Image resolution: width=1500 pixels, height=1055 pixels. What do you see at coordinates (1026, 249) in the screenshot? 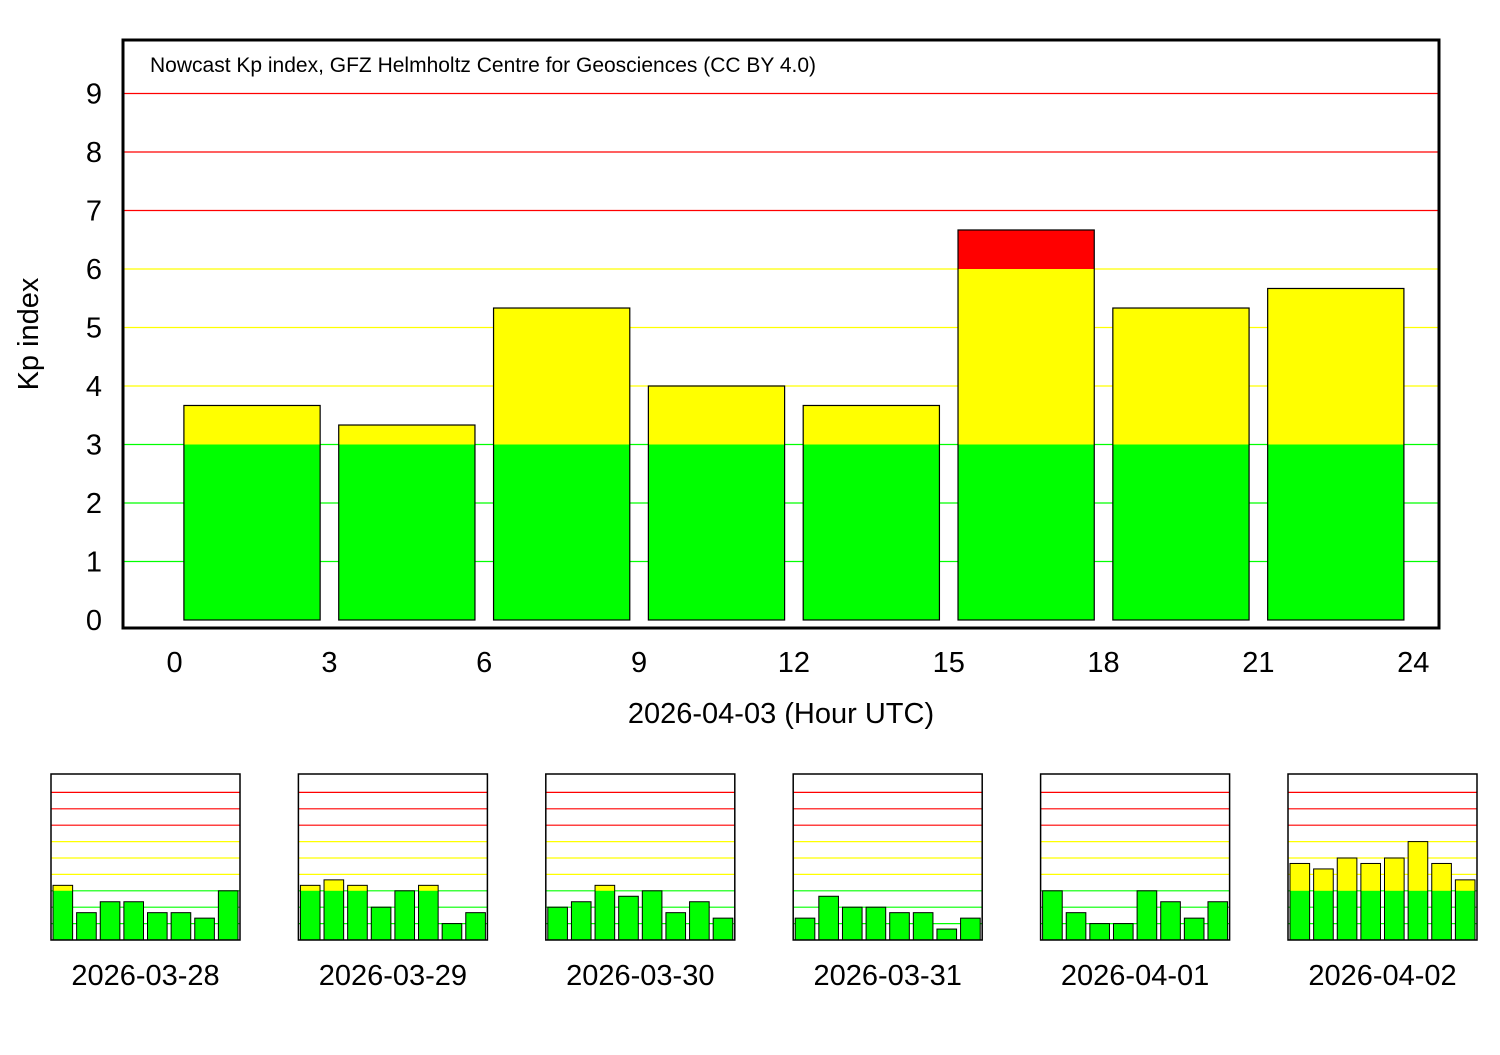
I see `bar-red-segment` at bounding box center [1026, 249].